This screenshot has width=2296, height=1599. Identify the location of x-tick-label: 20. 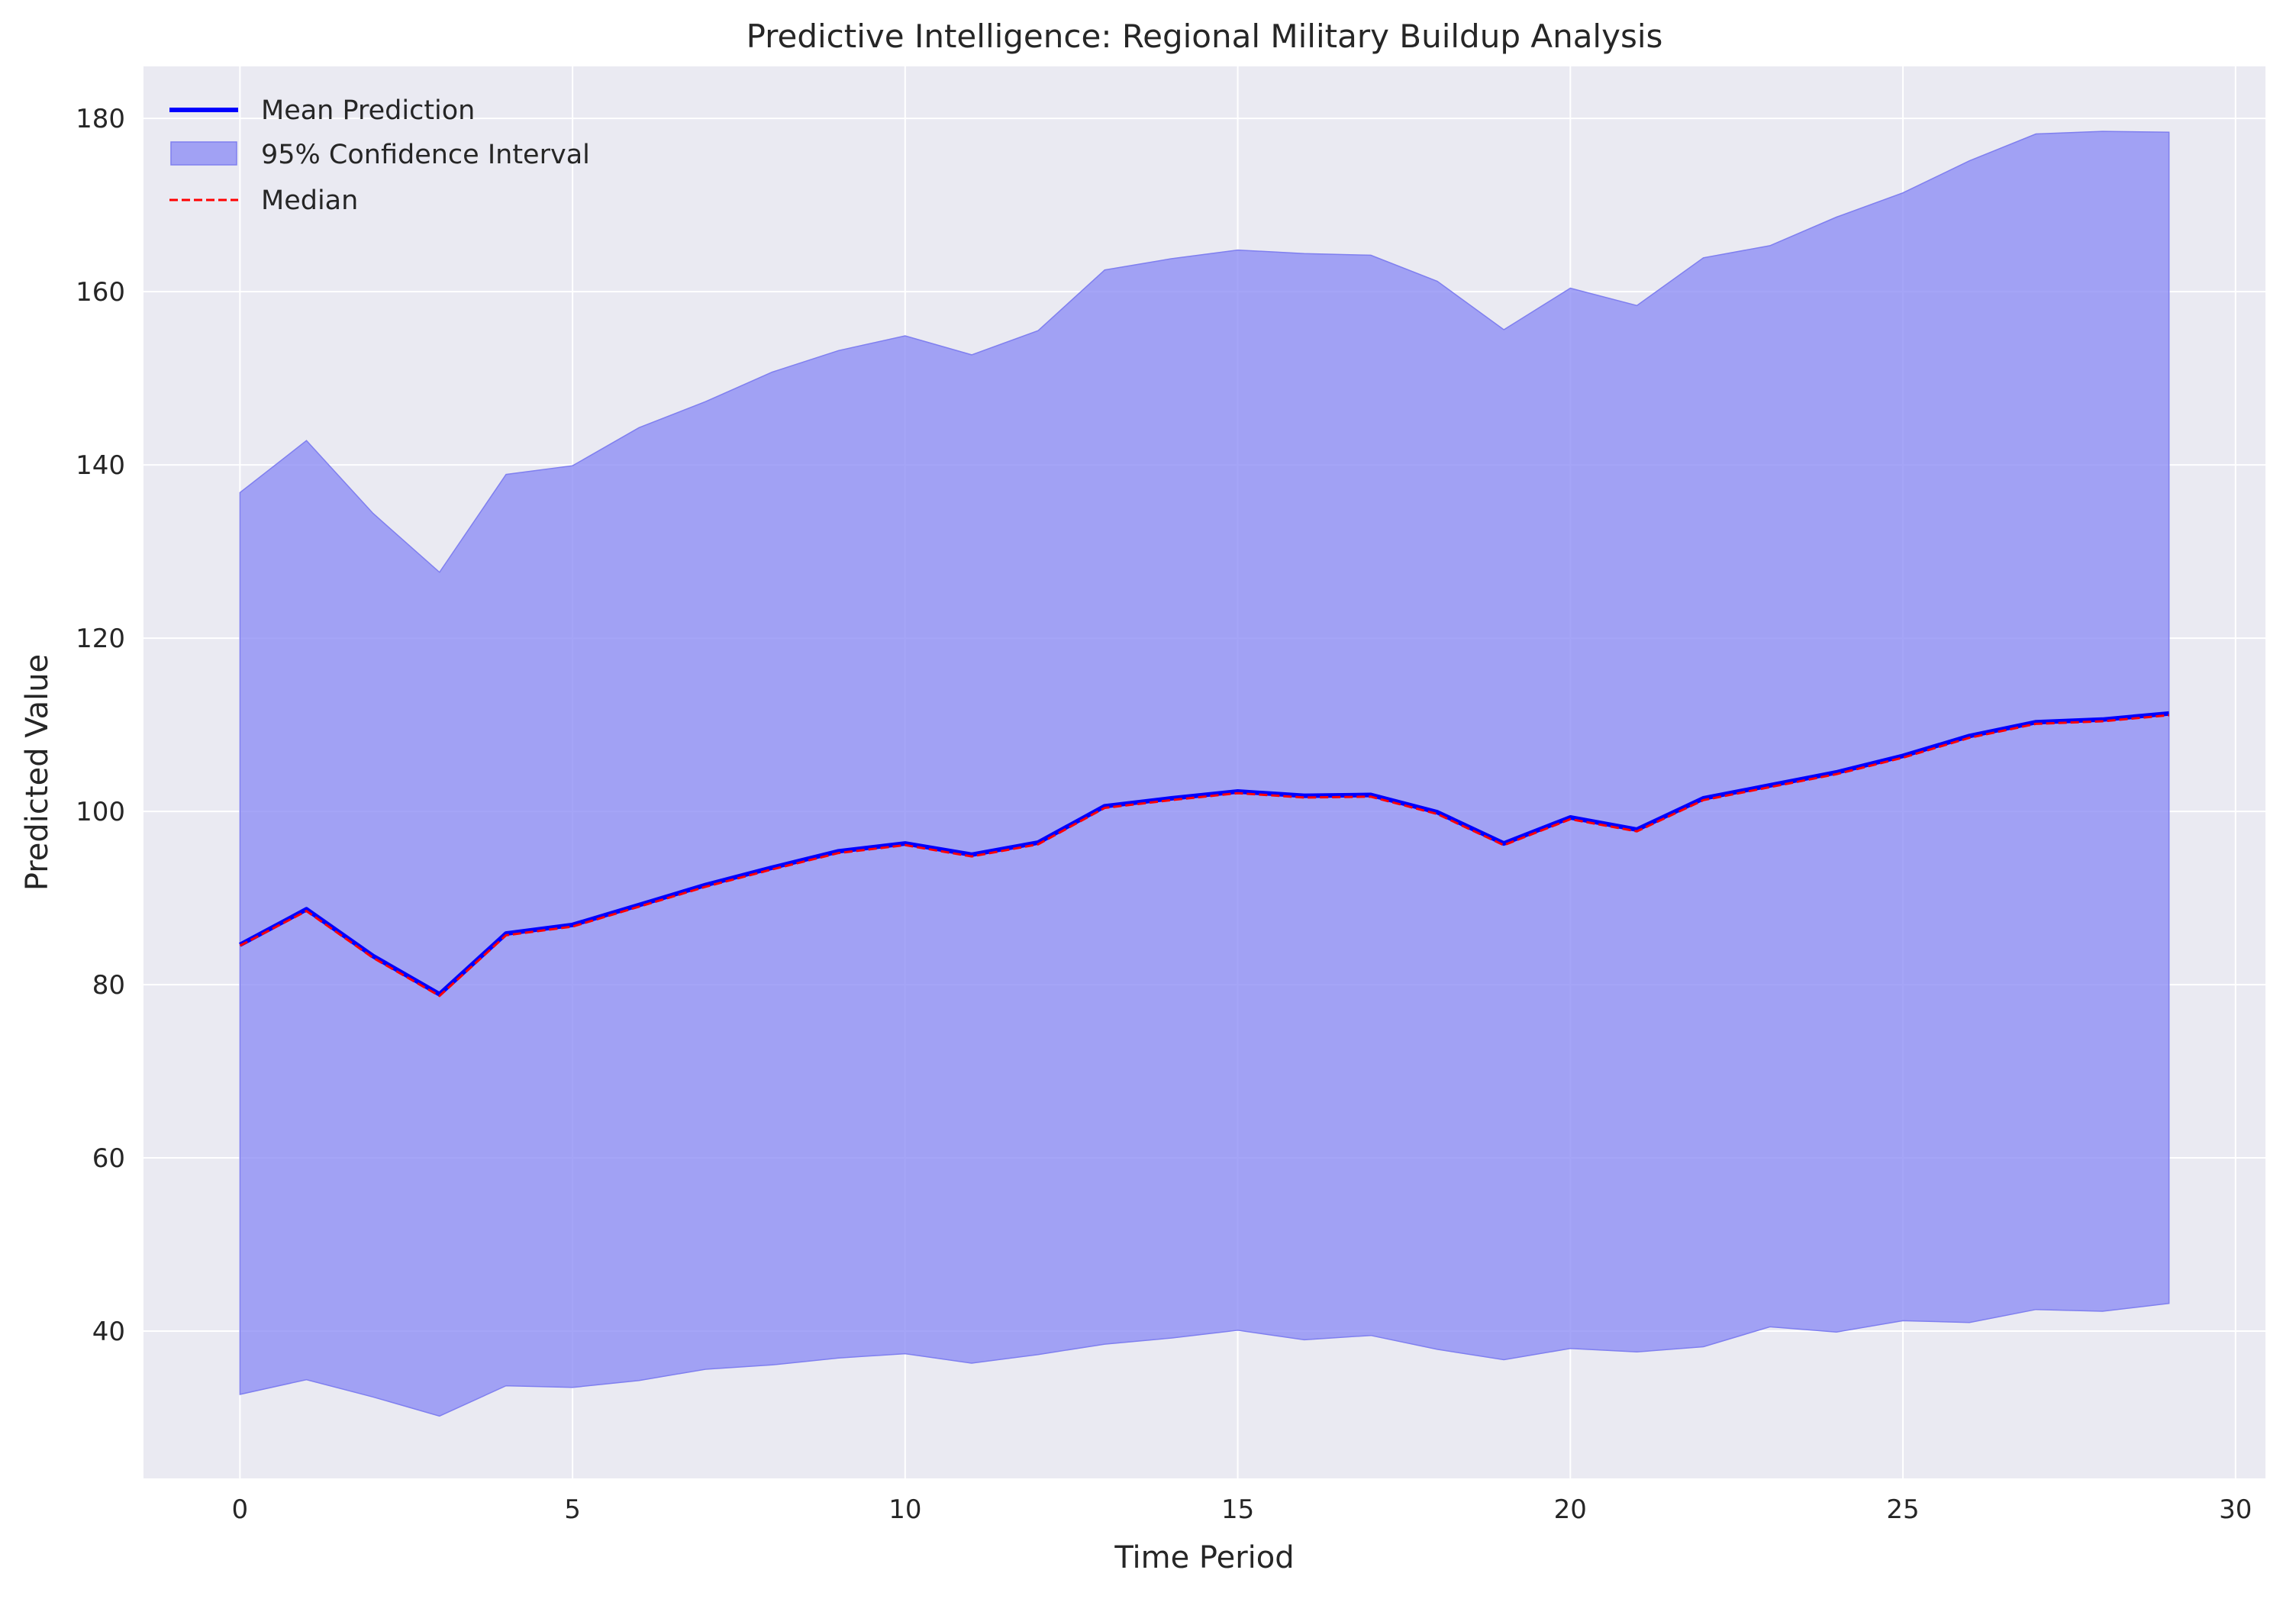
(1570, 1509).